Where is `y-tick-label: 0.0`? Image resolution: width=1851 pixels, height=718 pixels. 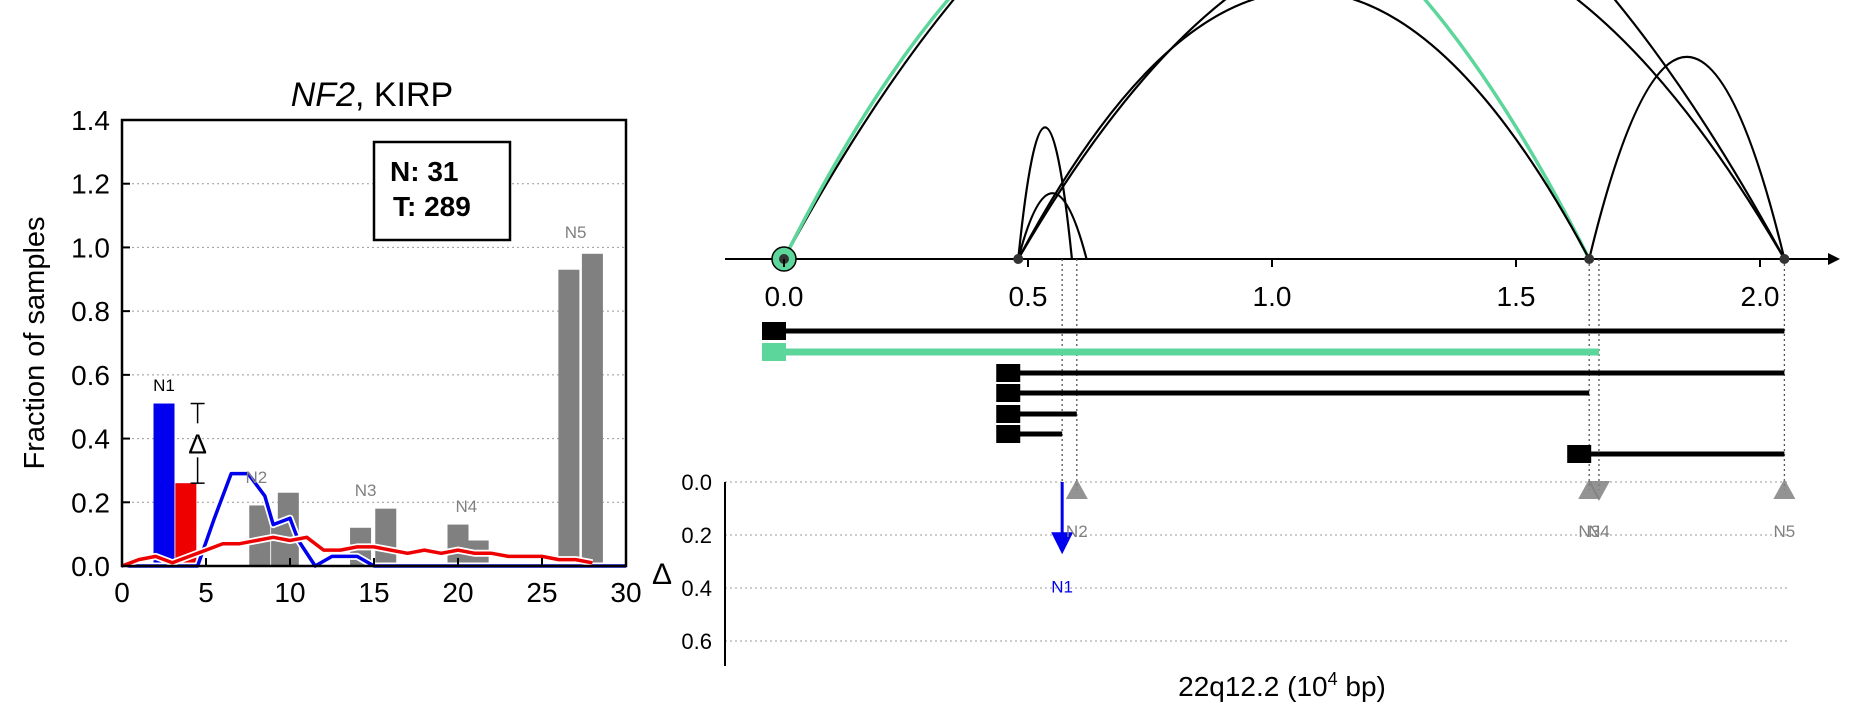 y-tick-label: 0.0 is located at coordinates (90, 566).